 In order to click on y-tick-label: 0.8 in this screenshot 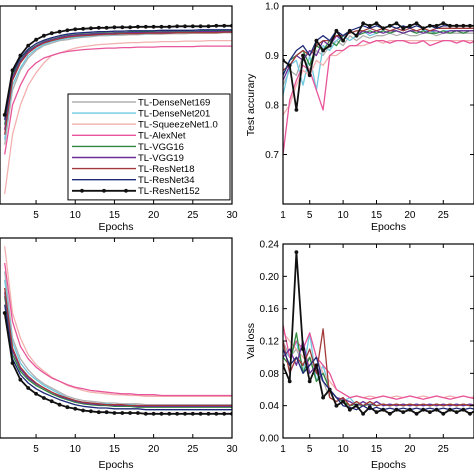, I will do `click(272, 106)`.